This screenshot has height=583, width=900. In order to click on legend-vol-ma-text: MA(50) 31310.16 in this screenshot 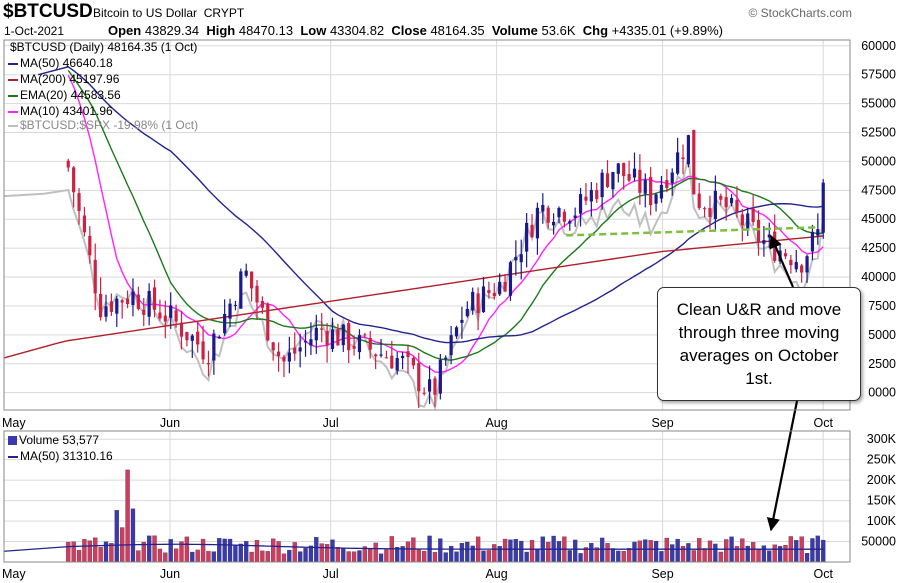, I will do `click(66, 456)`.